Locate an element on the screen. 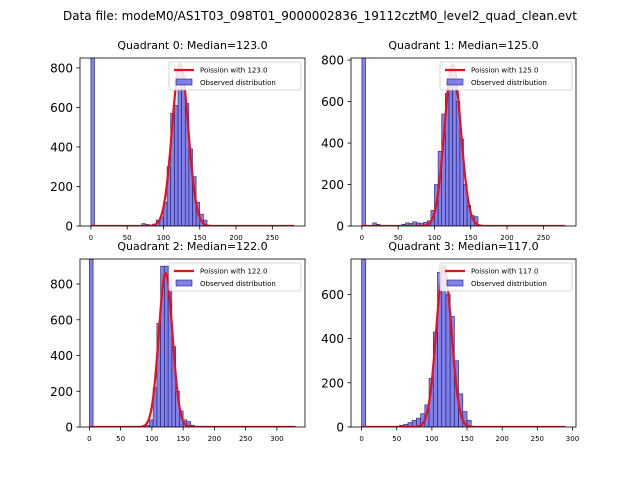 Image resolution: width=640 pixels, height=480 pixels. quadrant-title: Quadrant 0: Median=123.0 is located at coordinates (192, 45).